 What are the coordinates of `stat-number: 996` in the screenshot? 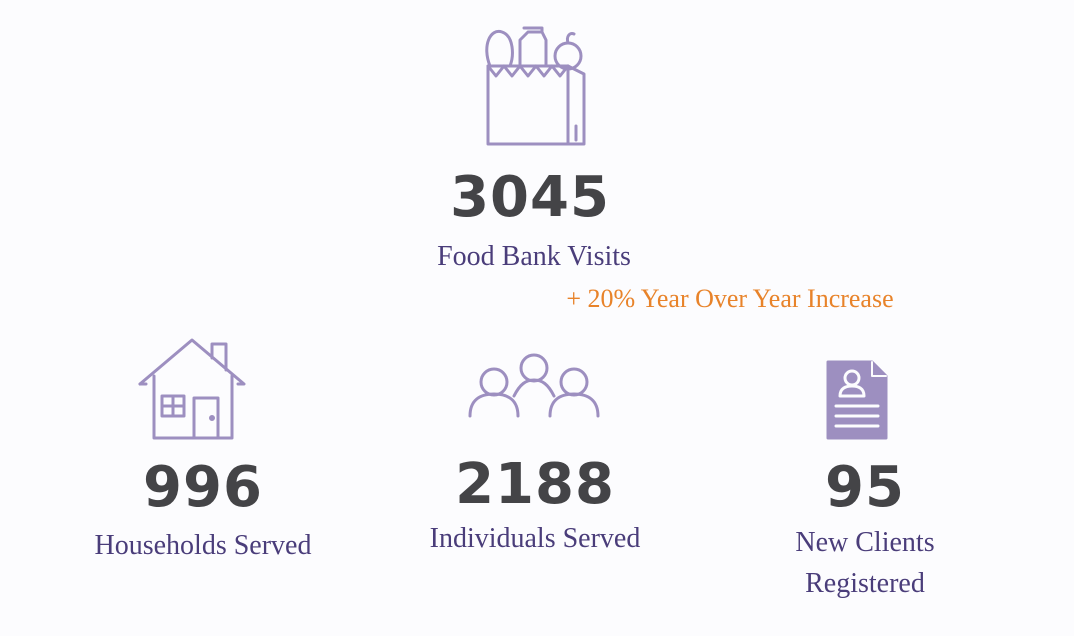 It's located at (203, 487).